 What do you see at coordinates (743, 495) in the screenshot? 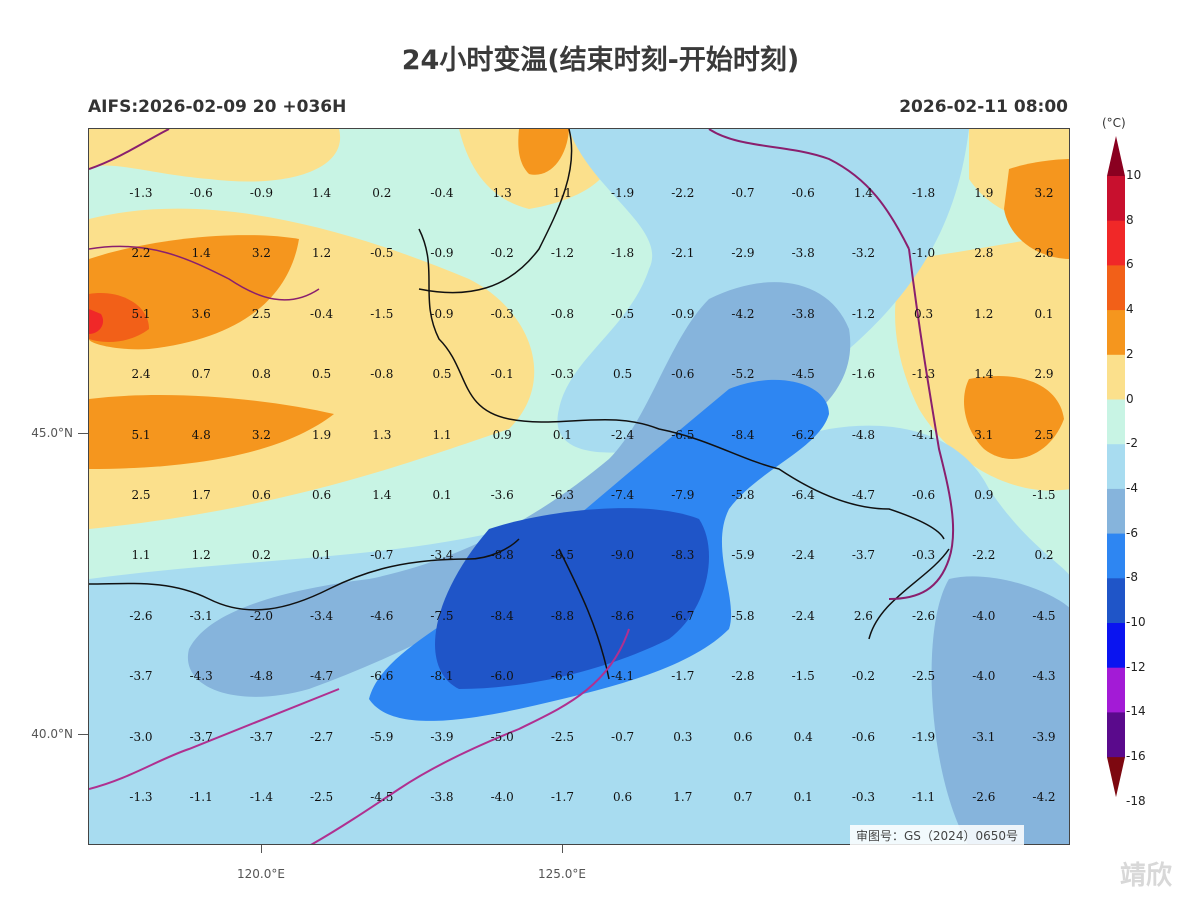
I see `grid-value: -5.8` at bounding box center [743, 495].